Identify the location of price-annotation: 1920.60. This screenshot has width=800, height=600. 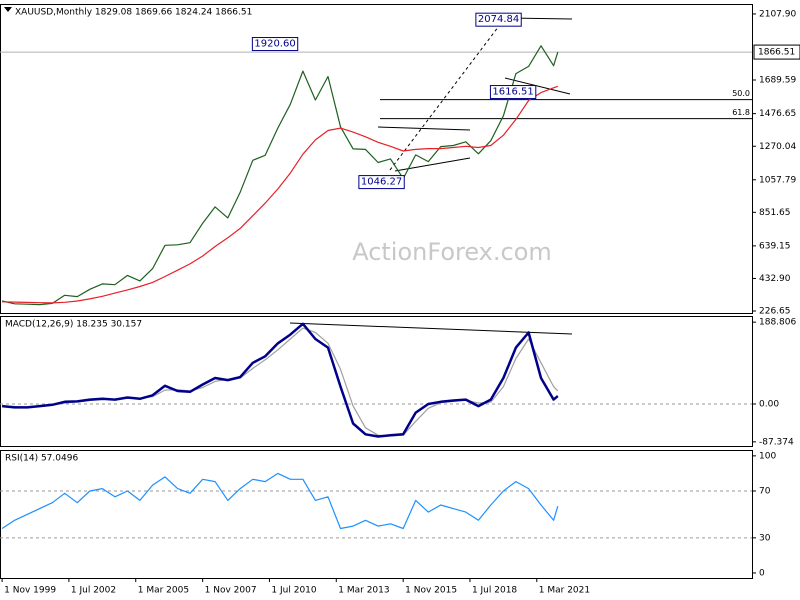
(275, 44).